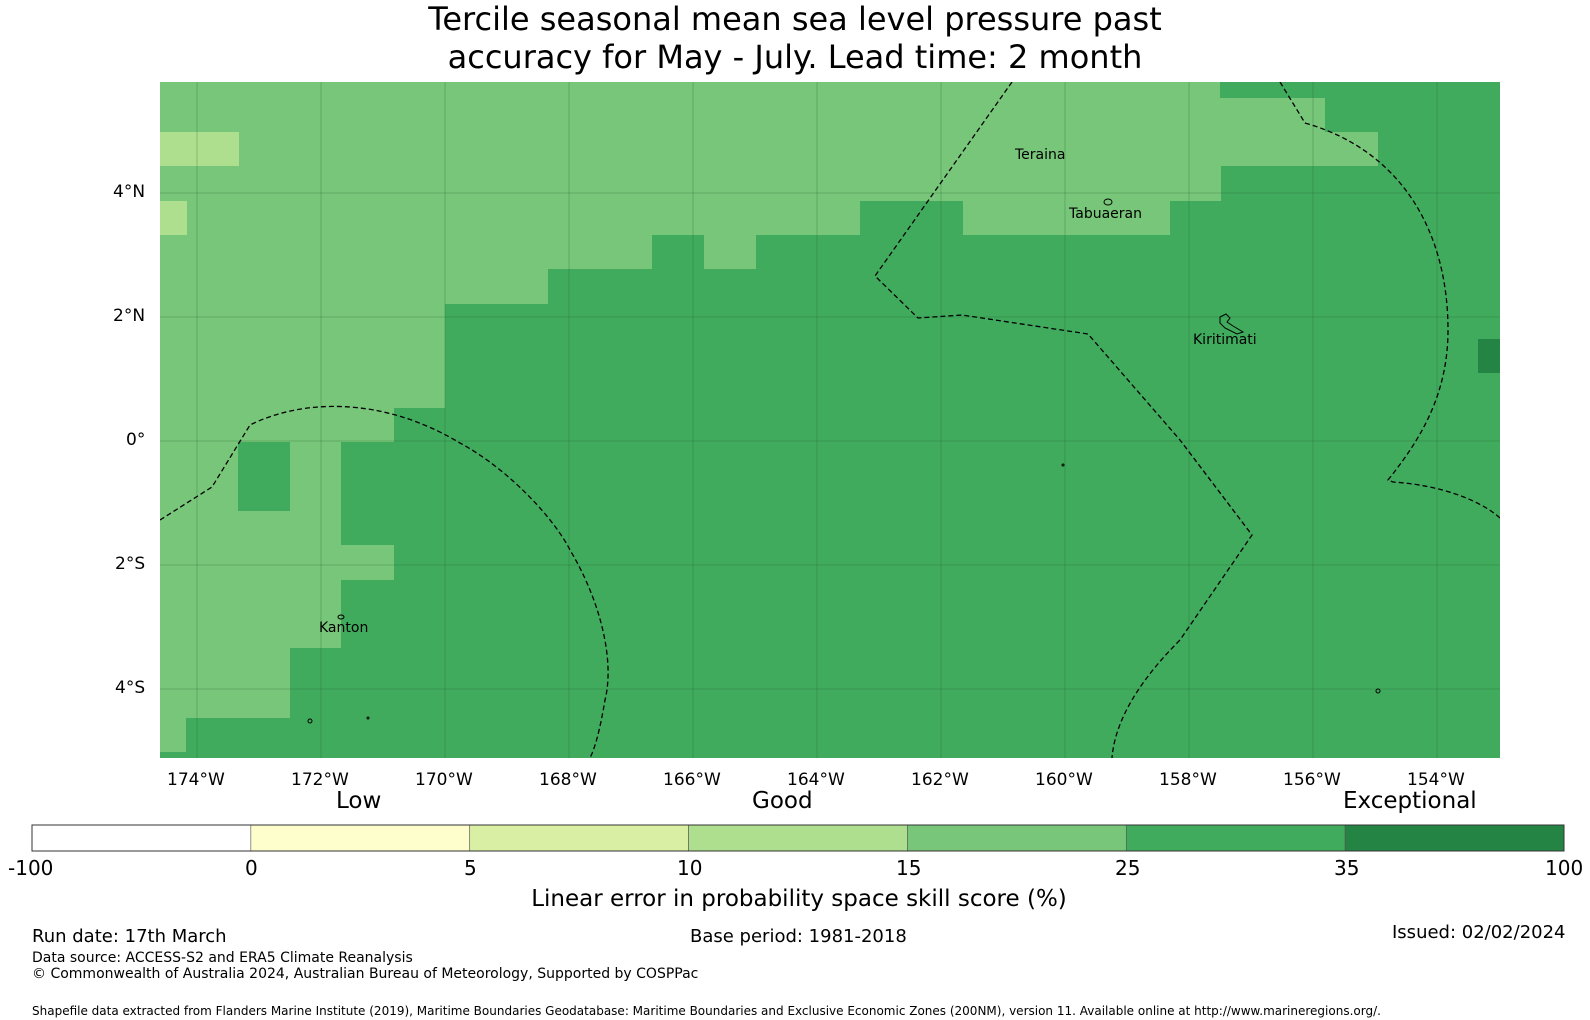  What do you see at coordinates (470, 868) in the screenshot?
I see `cb-tick-5: 5` at bounding box center [470, 868].